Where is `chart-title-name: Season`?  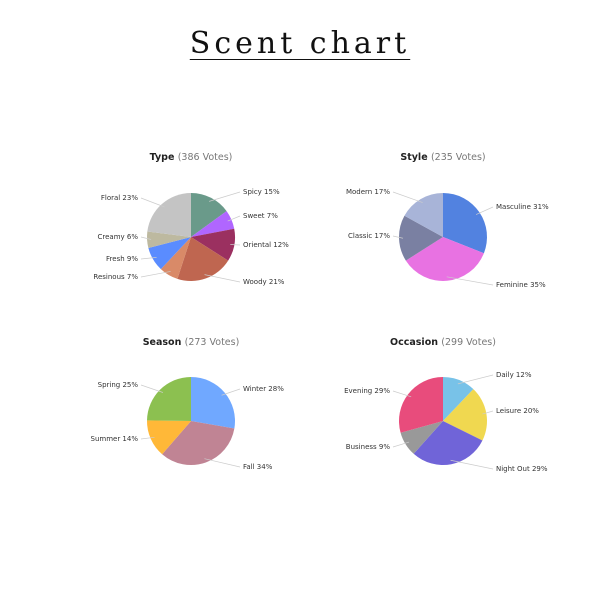
chart-title-name: Season is located at coordinates (164, 342).